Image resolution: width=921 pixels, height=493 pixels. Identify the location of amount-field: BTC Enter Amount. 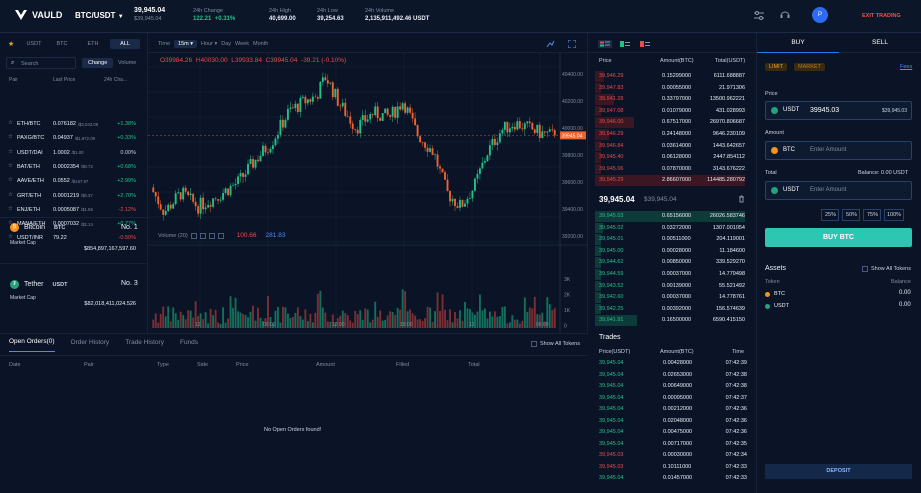
(838, 150).